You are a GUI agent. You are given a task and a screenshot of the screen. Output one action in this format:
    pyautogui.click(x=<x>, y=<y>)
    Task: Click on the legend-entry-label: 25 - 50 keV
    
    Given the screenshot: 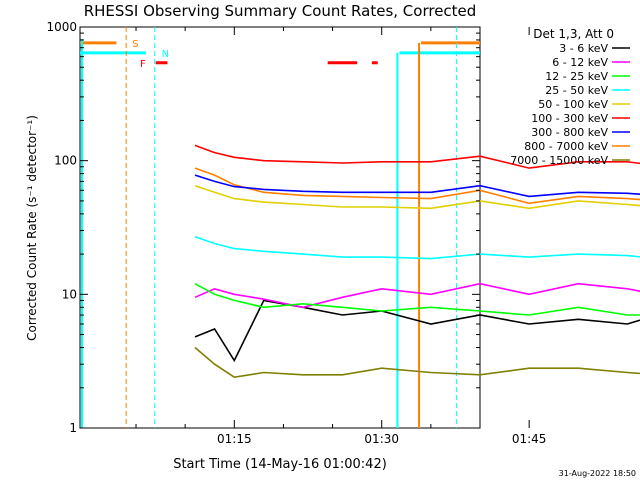 What is the action you would take?
    pyautogui.click(x=576, y=90)
    